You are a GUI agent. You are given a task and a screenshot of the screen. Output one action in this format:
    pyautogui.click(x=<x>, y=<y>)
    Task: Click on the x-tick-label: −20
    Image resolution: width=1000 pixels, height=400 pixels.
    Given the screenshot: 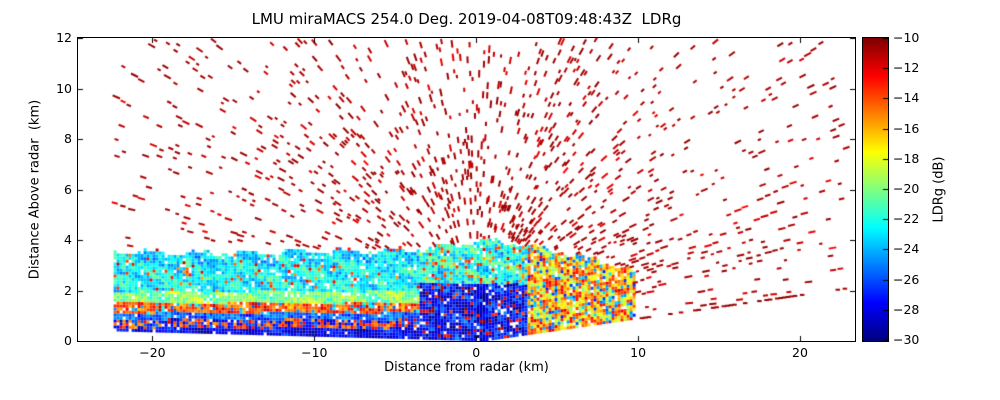 What is the action you would take?
    pyautogui.click(x=152, y=352)
    